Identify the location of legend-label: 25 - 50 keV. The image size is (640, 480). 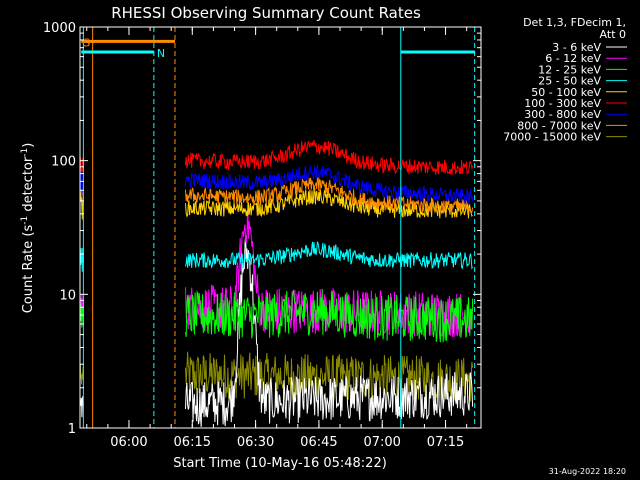
(569, 81).